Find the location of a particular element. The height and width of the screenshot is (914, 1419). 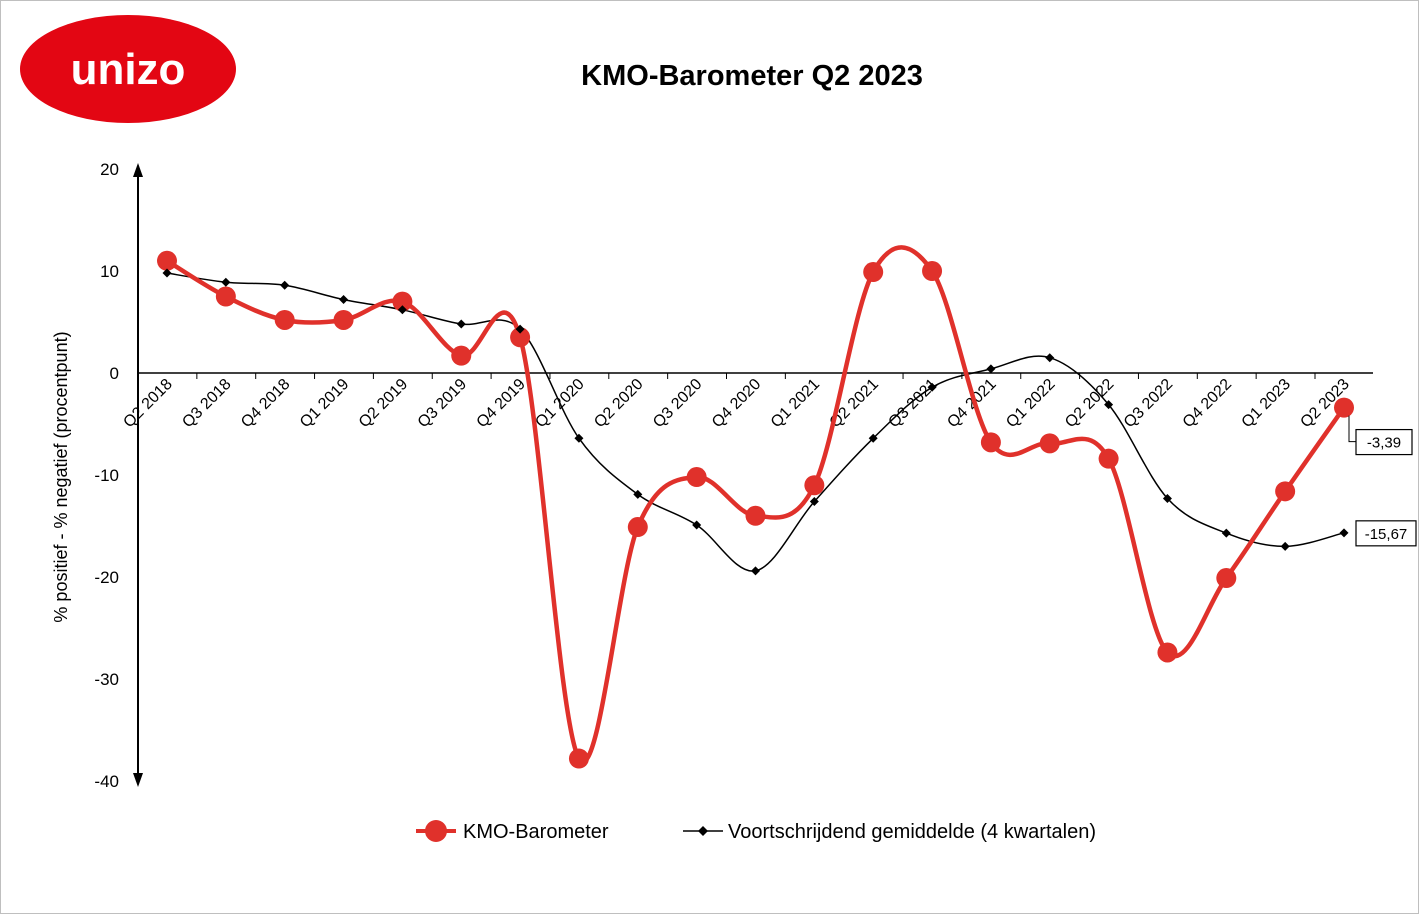

y-tick-label: -40 is located at coordinates (106, 781).